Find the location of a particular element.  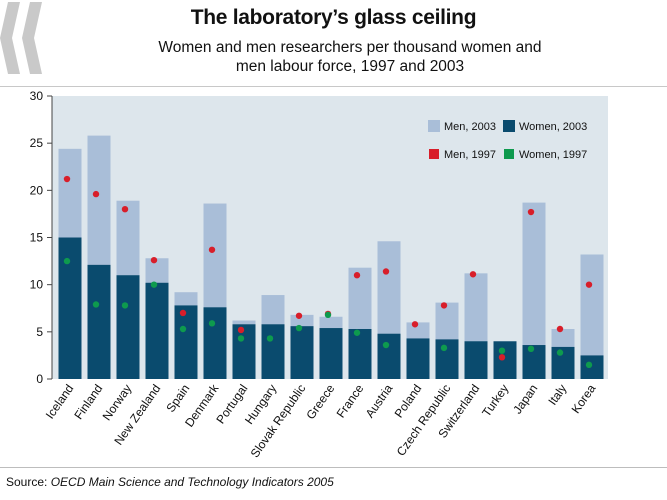

x-tick-label: Austria is located at coordinates (379, 400).